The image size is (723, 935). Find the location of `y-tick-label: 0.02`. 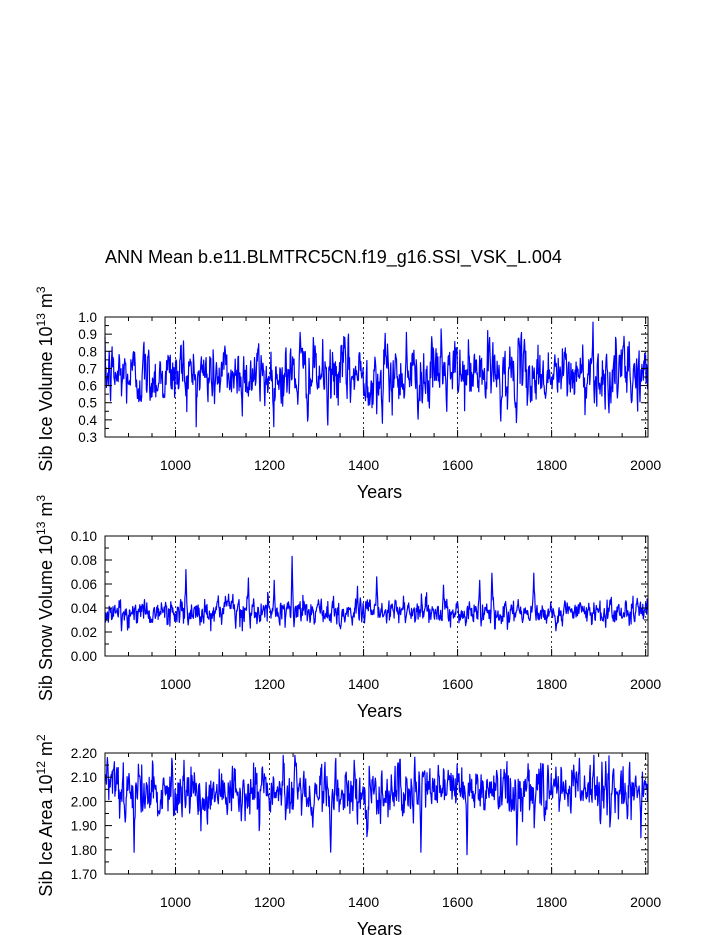

y-tick-label: 0.02 is located at coordinates (84, 632).